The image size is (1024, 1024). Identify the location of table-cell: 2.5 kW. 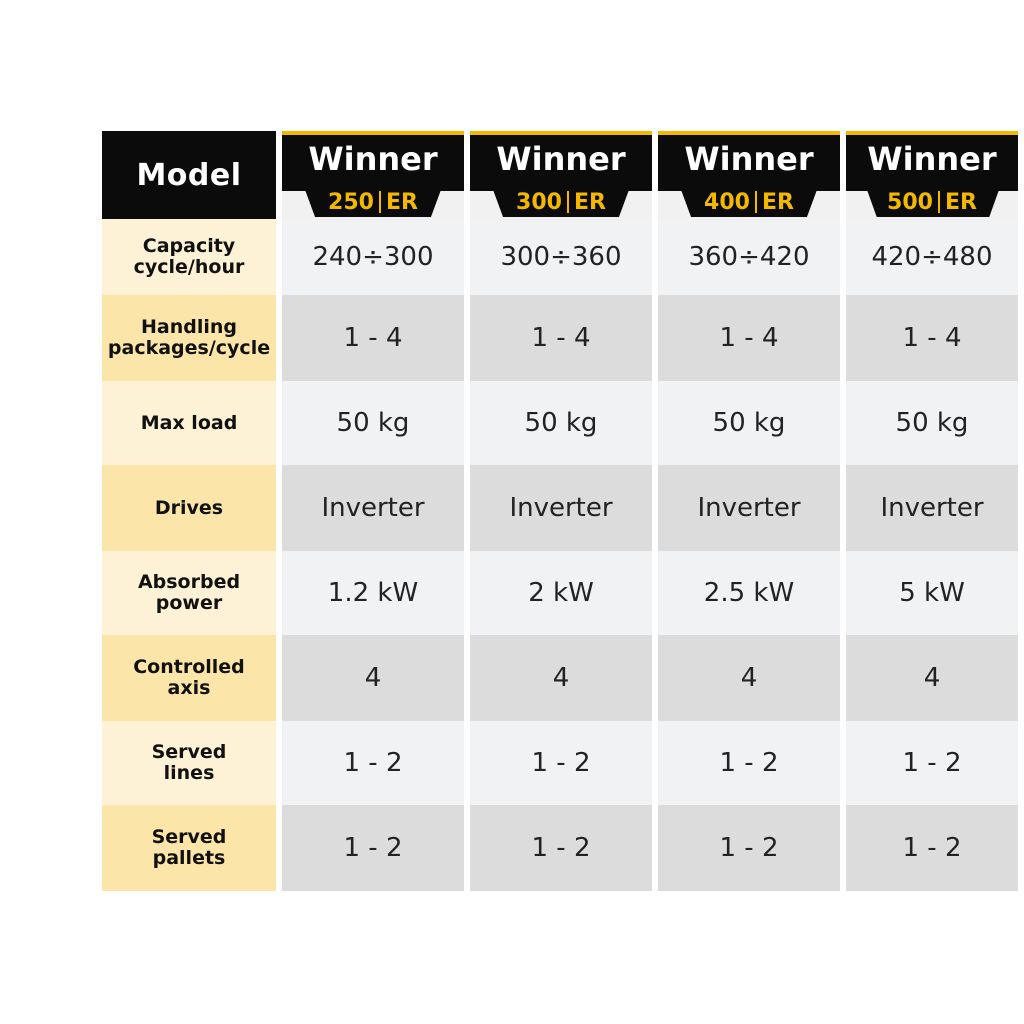
(749, 593).